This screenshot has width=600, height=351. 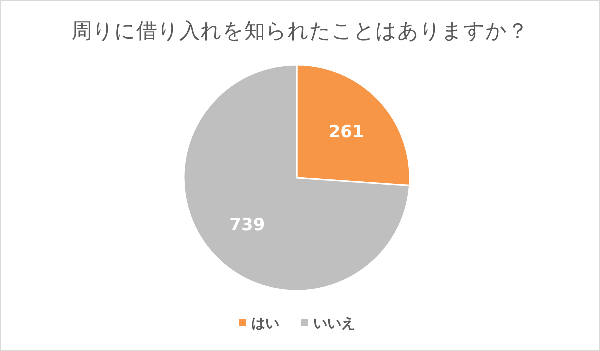 What do you see at coordinates (346, 132) in the screenshot?
I see `data-label: 261` at bounding box center [346, 132].